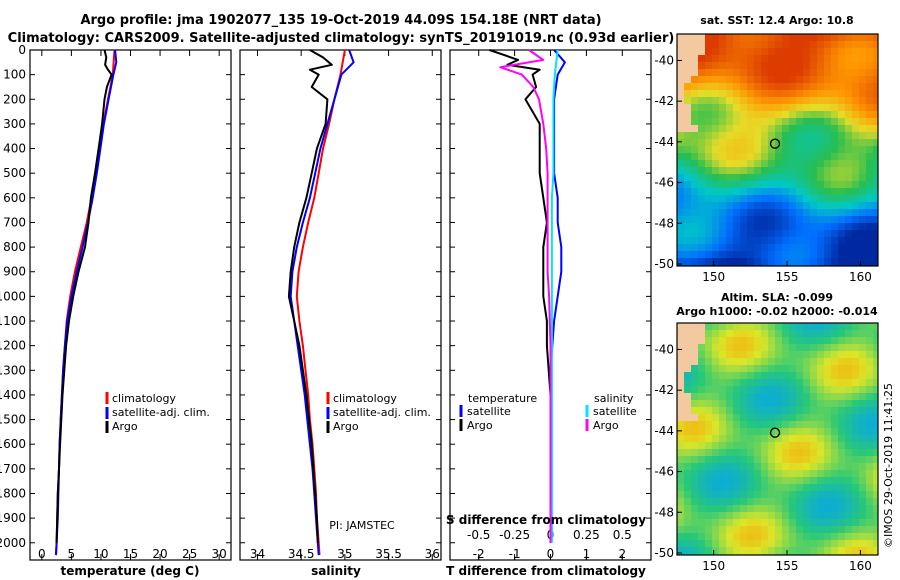 The image size is (900, 580). I want to click on legend-argo: Argo, so click(125, 426).